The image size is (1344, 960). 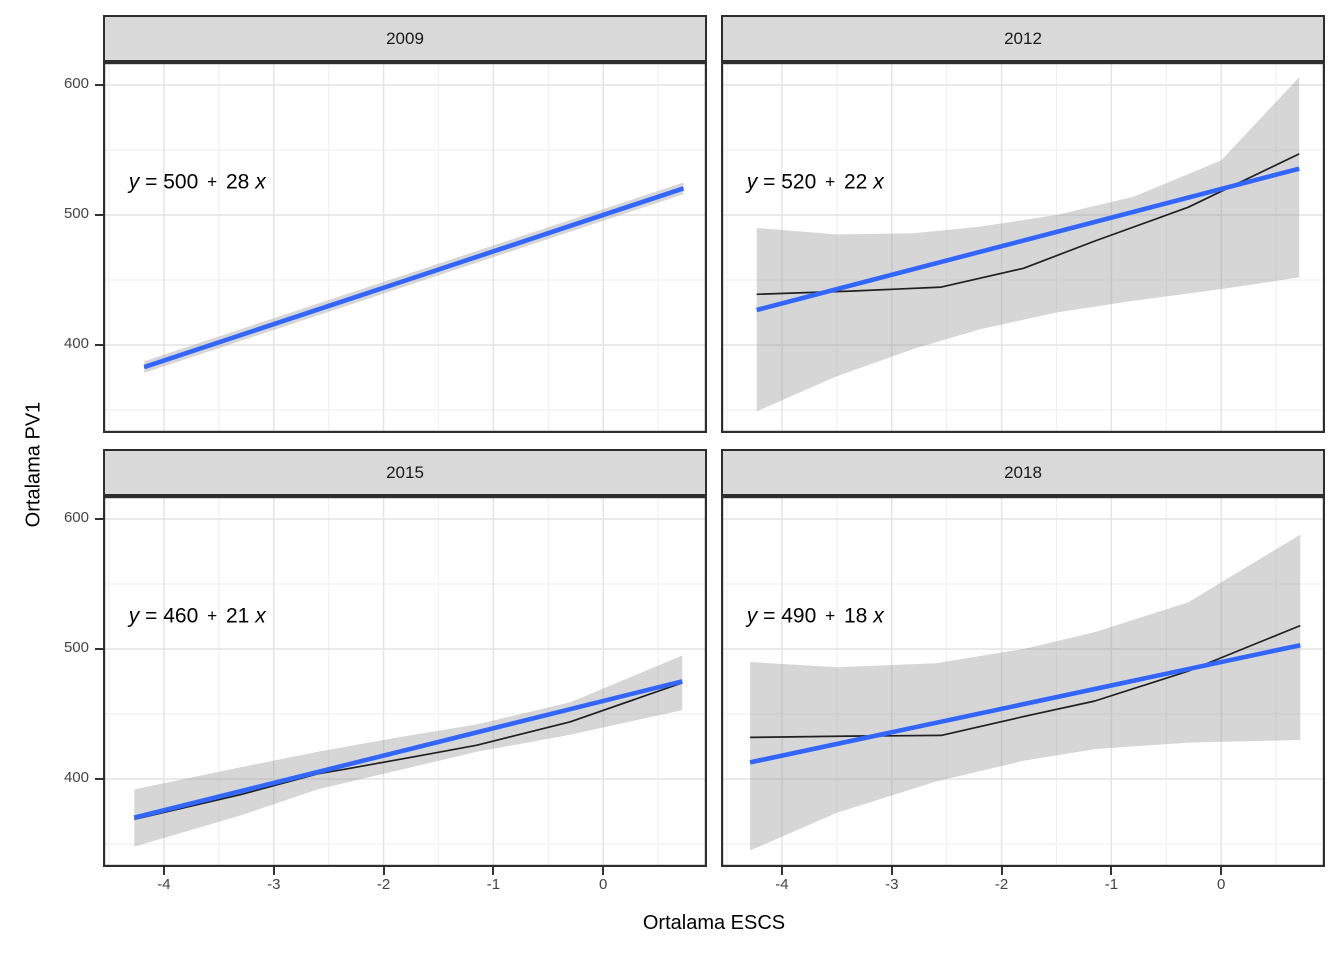 I want to click on equation-annotation: y = 490 + 18 x, so click(x=815, y=616).